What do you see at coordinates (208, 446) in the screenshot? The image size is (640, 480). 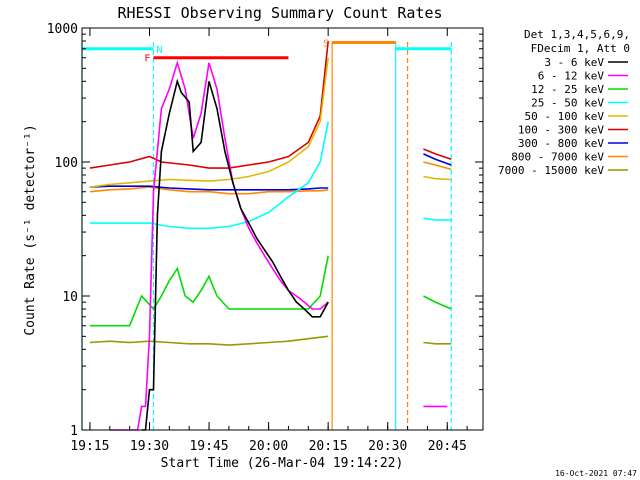 I see `x-tick-label: 19:45` at bounding box center [208, 446].